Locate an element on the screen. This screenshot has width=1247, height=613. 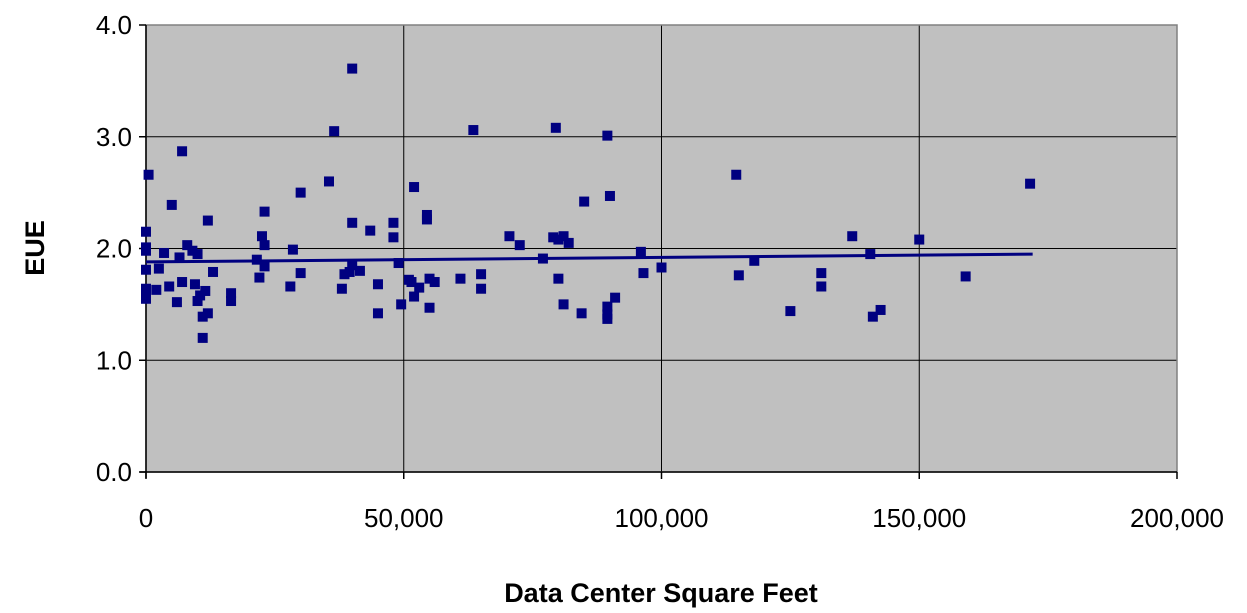
x-tick-label: 100,000 is located at coordinates (662, 518).